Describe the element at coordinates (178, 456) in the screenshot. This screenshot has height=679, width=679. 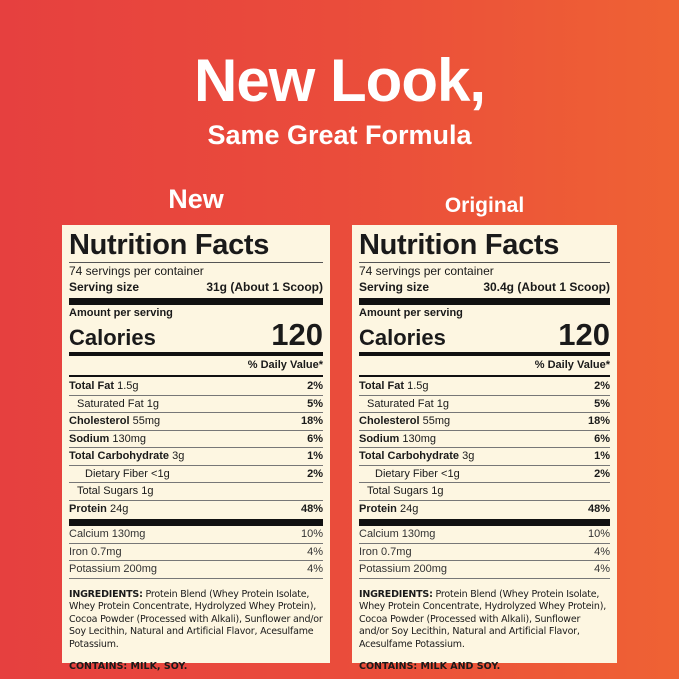
I see `nutrient-amount: 3g` at that location.